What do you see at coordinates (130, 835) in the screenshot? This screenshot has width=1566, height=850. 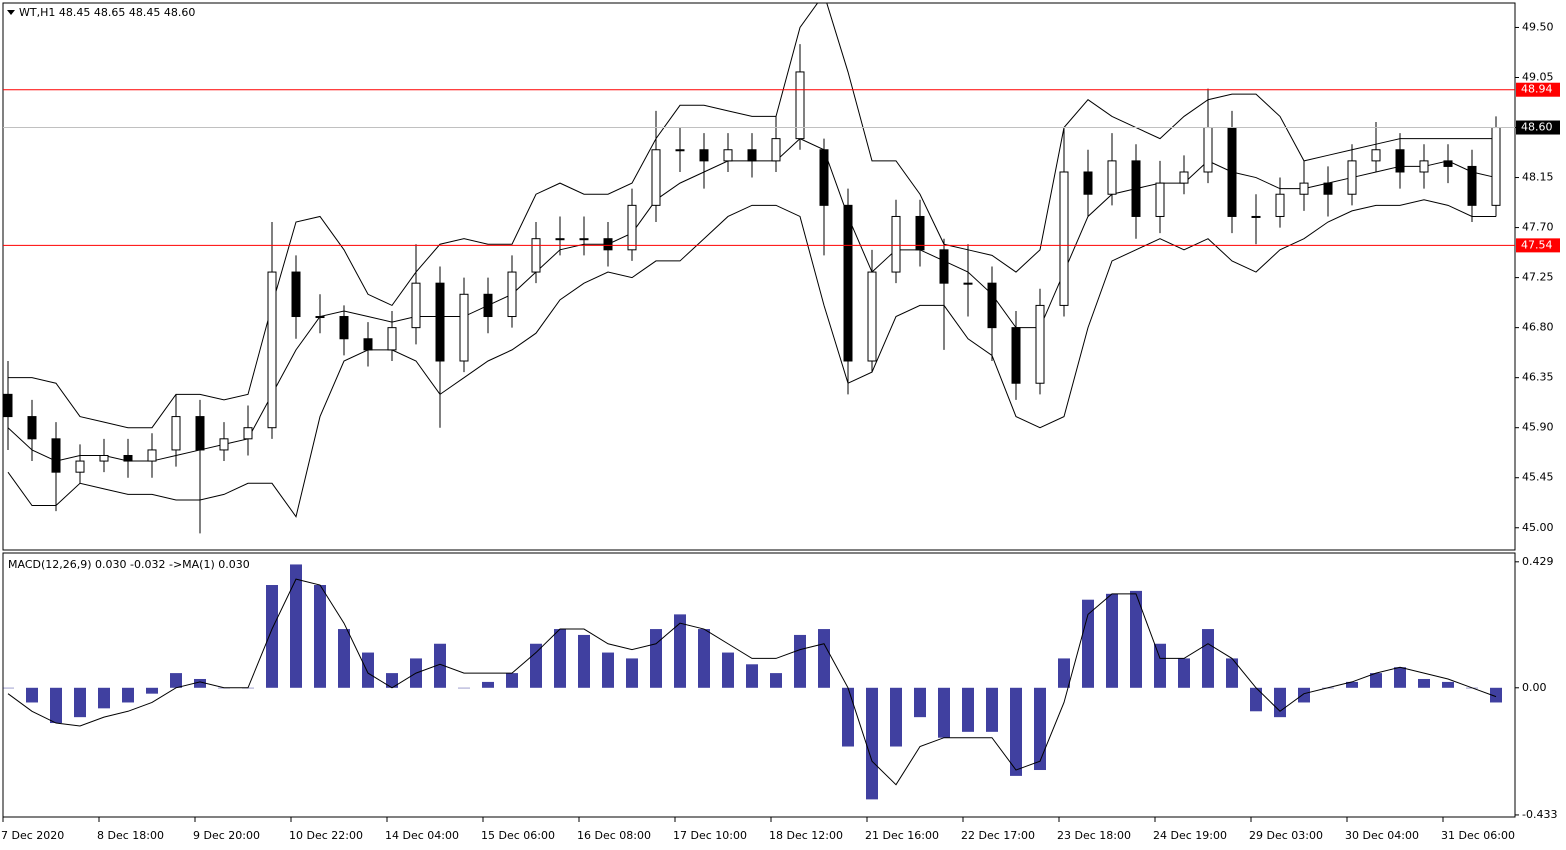 I see `x-tick-label: 8 Dec 18:00` at bounding box center [130, 835].